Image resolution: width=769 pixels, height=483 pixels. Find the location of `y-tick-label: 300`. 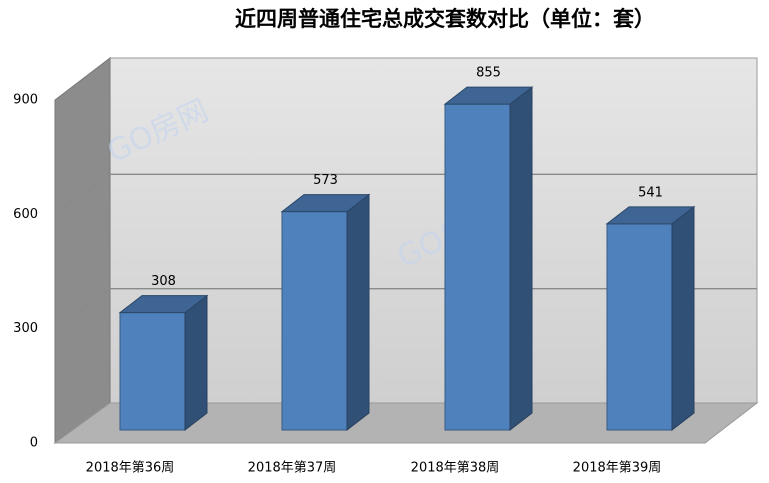

y-tick-label: 300 is located at coordinates (25, 328).